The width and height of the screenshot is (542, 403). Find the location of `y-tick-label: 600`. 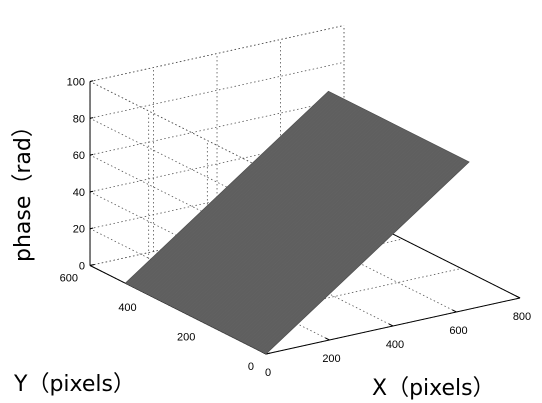

y-tick-label: 600 is located at coordinates (69, 279).